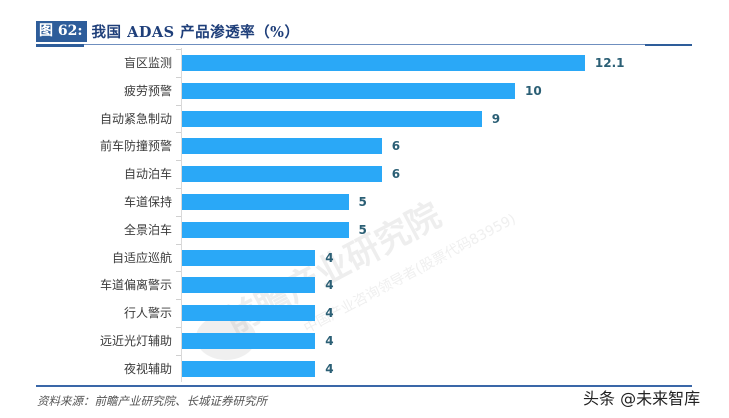  I want to click on bar-row: 疲劳预警 10, so click(364, 88).